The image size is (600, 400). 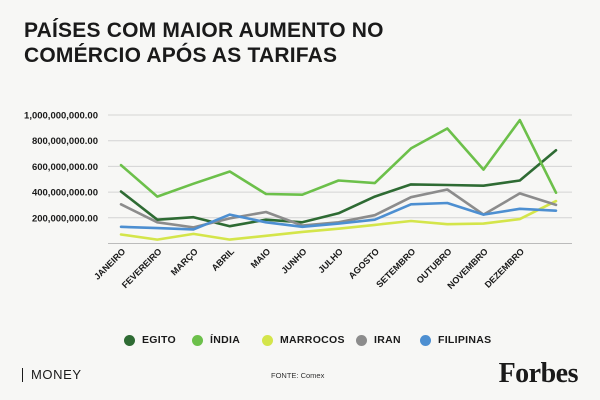 I want to click on x-tick-label: AGOSTO, so click(x=364, y=263).